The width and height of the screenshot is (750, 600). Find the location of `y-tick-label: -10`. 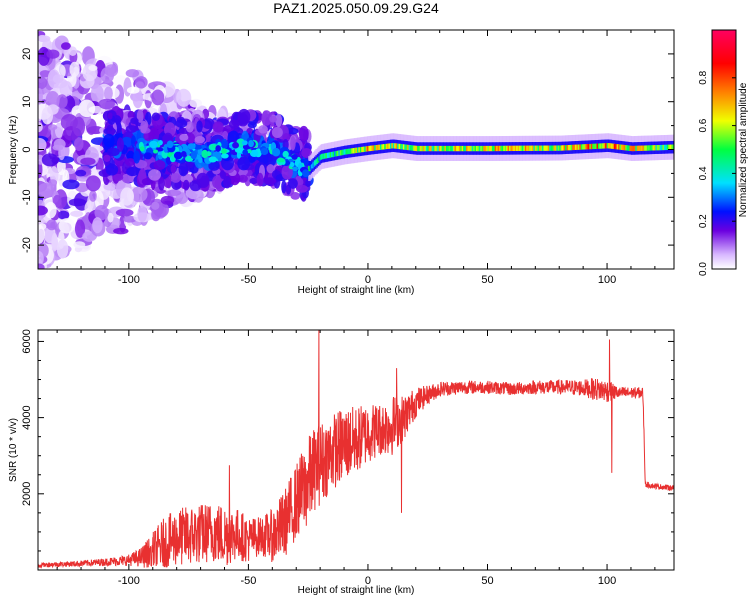

y-tick-label: -10 is located at coordinates (27, 197).